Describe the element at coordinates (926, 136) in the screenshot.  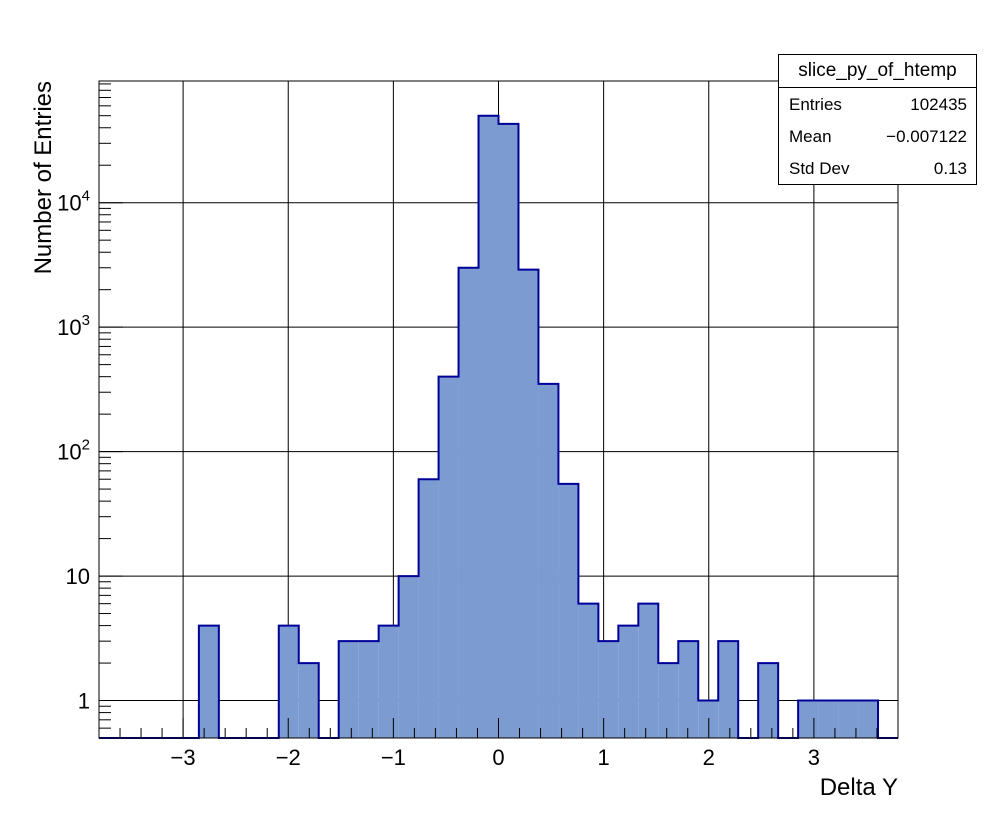
I see `stats-value: −0.007122` at that location.